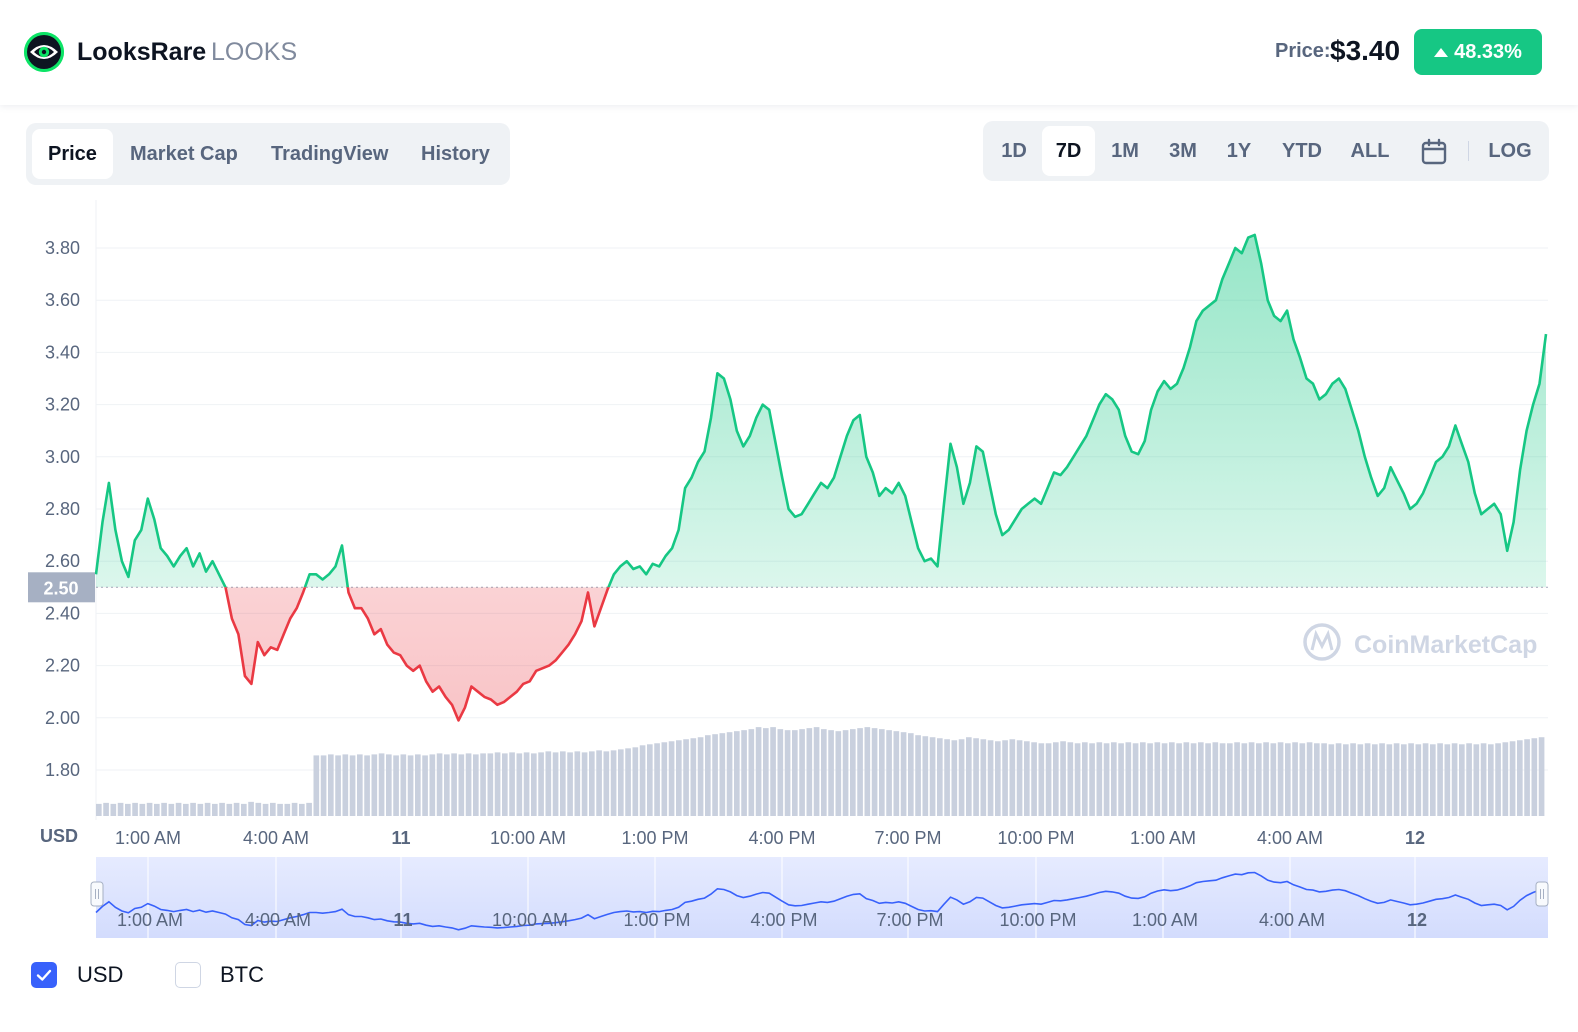 The image size is (1578, 1032). I want to click on range-all: ALL, so click(1370, 151).